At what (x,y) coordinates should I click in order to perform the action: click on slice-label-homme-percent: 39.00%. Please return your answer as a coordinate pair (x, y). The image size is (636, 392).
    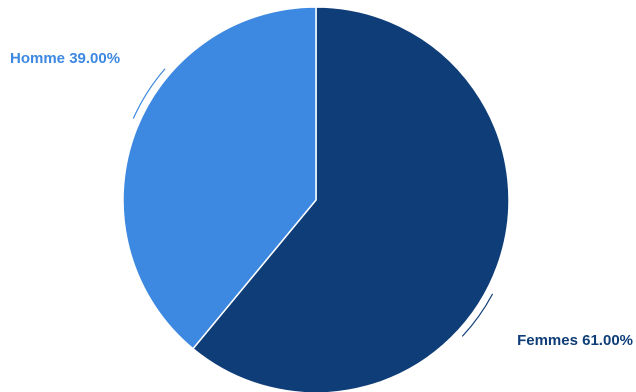
    Looking at the image, I should click on (94, 58).